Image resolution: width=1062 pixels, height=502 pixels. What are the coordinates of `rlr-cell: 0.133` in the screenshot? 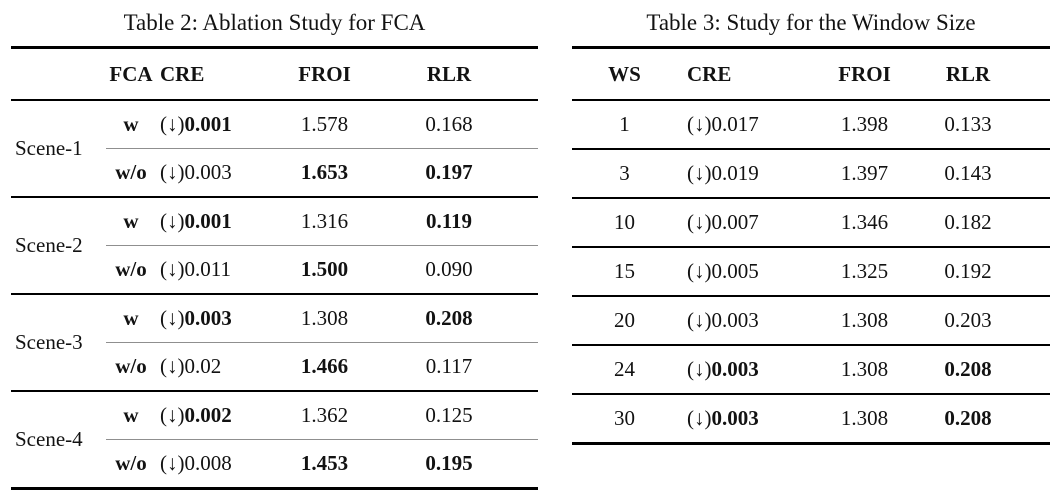 It's located at (986, 125).